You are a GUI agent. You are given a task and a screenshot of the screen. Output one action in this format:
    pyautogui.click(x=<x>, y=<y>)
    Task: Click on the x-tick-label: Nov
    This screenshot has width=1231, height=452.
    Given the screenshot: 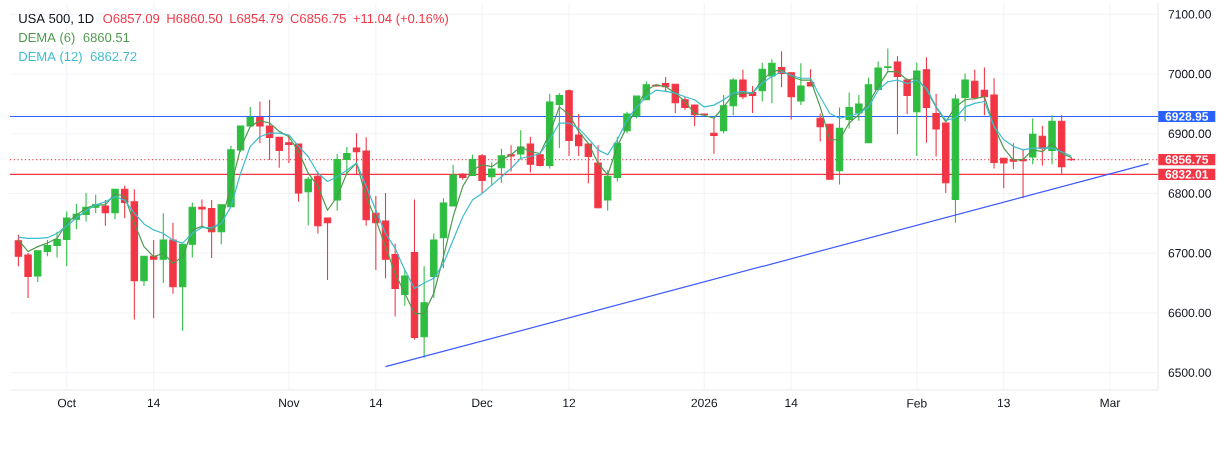 What is the action you would take?
    pyautogui.click(x=289, y=403)
    